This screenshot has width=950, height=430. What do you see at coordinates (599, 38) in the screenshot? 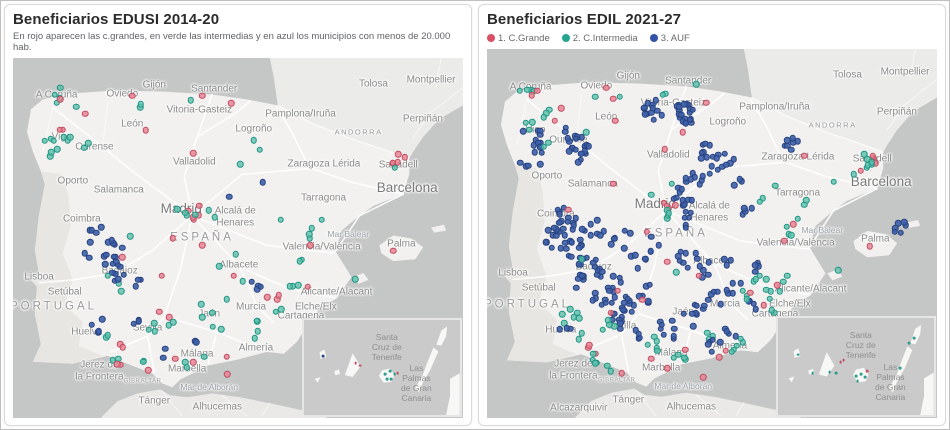
I see `legend-item: 2. C.Intermedia` at bounding box center [599, 38].